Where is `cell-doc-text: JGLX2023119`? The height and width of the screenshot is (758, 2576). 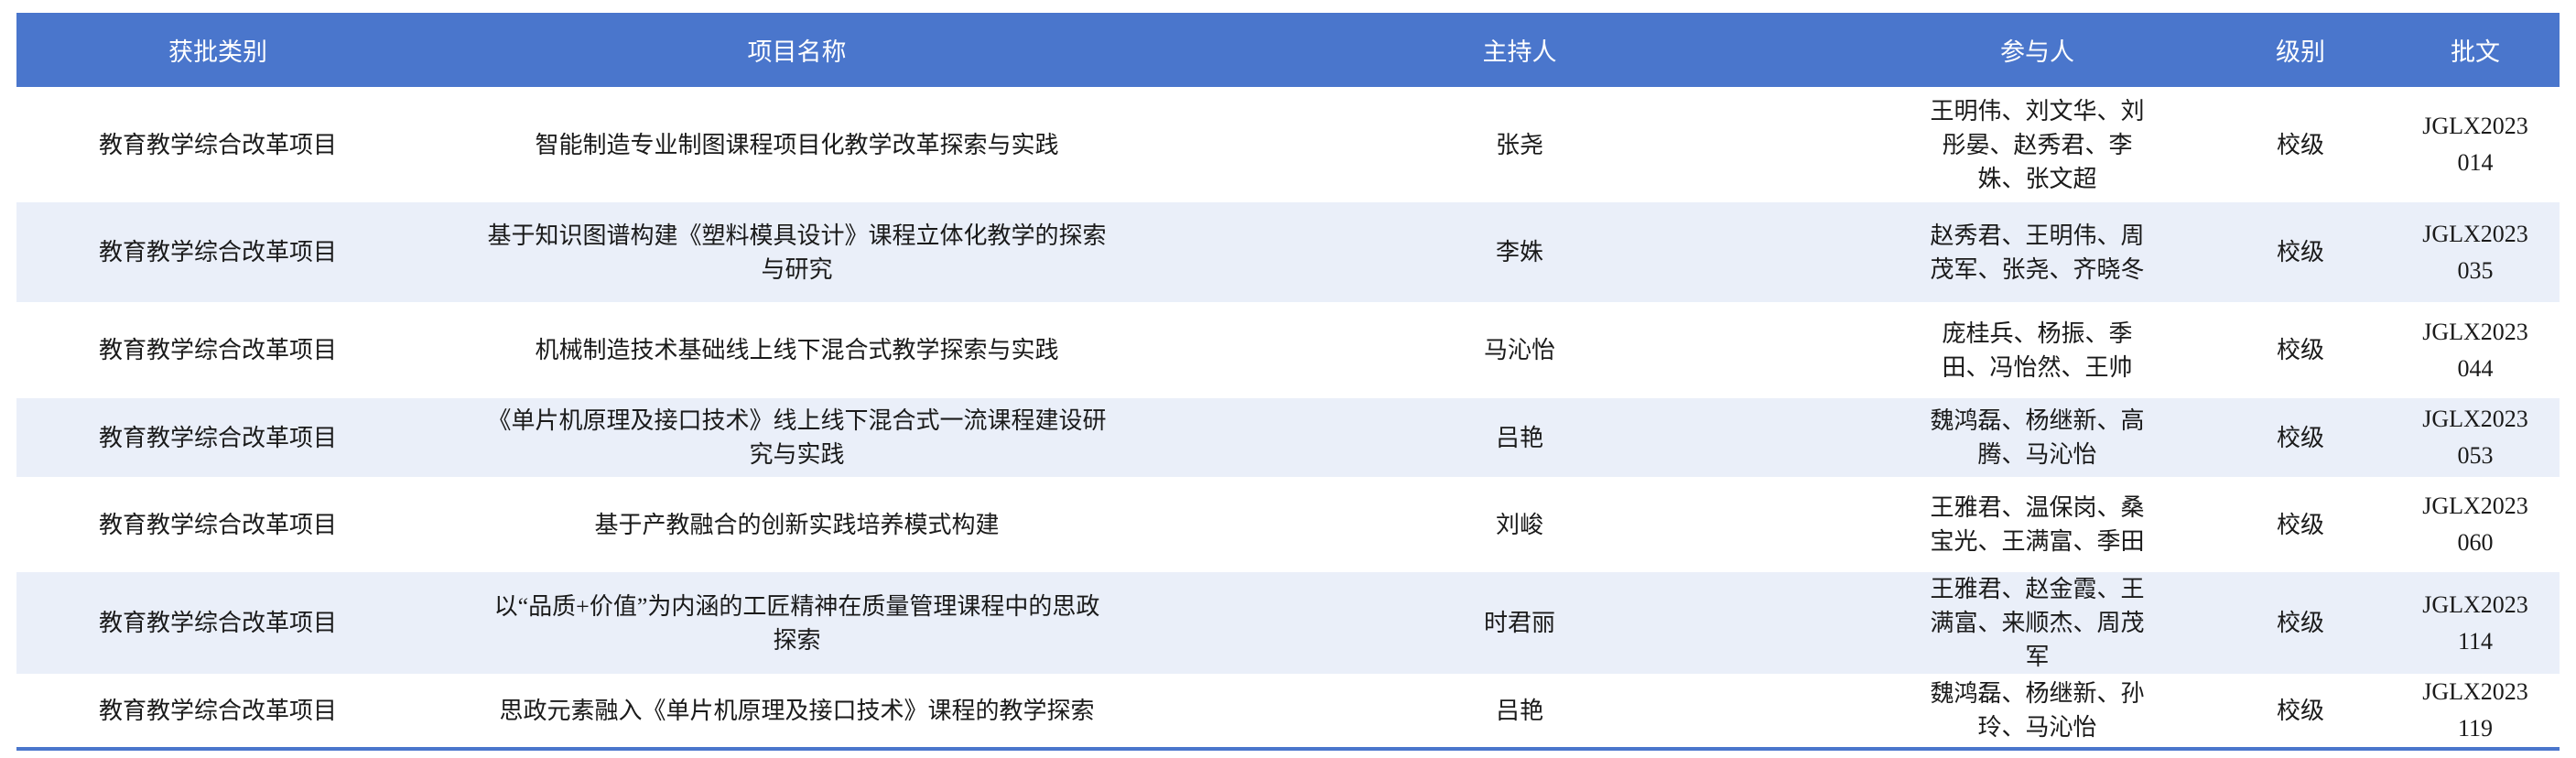 cell-doc-text: JGLX2023119 is located at coordinates (2475, 710).